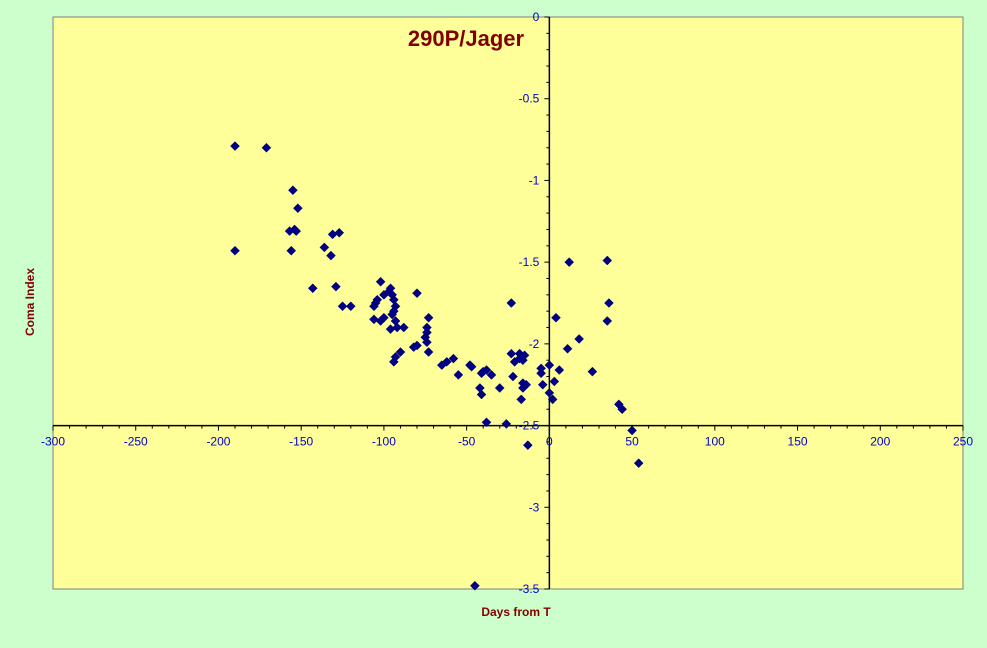  I want to click on y-tick-label: -2.5, so click(529, 426).